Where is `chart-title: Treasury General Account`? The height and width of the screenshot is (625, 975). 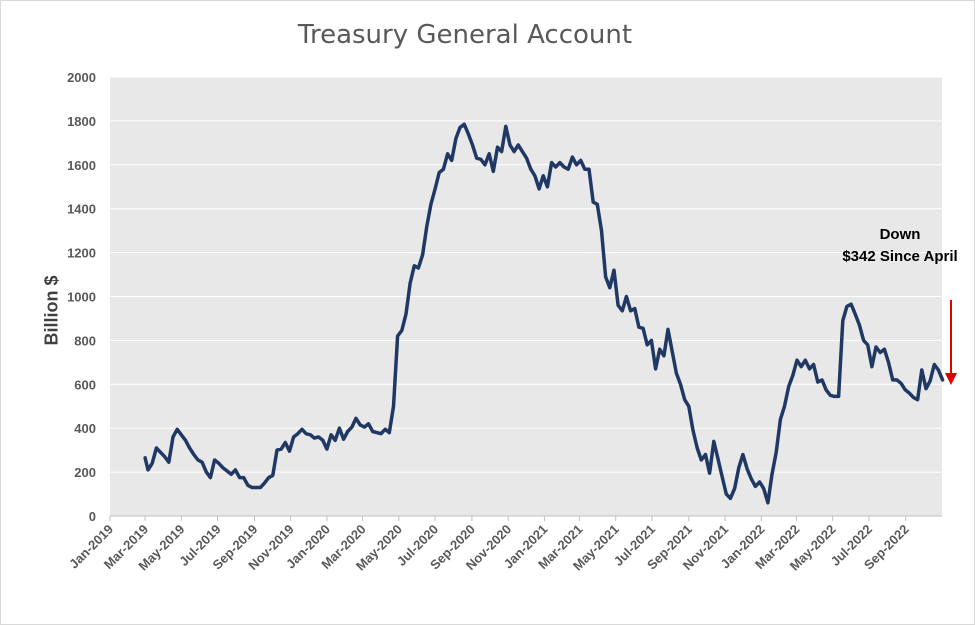
chart-title: Treasury General Account is located at coordinates (465, 35).